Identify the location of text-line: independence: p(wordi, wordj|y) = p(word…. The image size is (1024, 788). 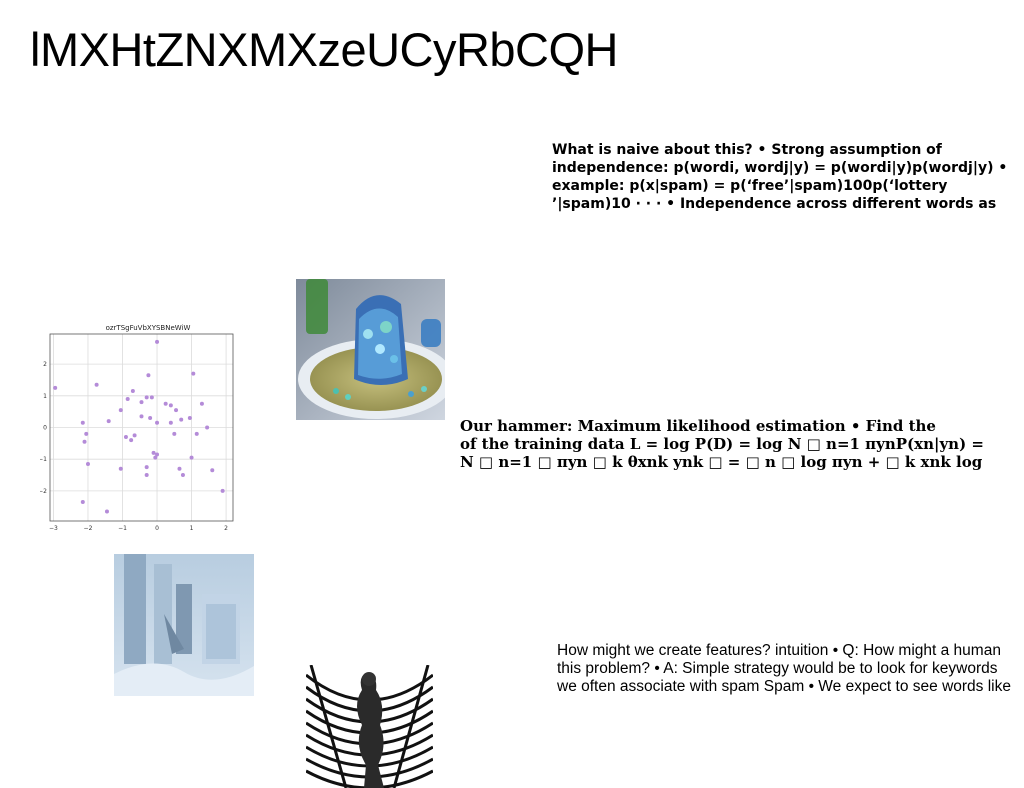
(788, 168).